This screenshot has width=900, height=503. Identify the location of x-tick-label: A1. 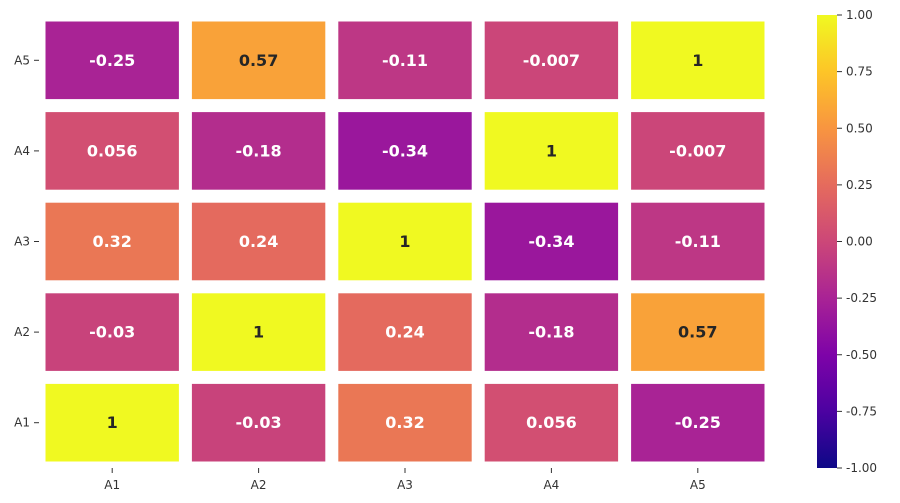
(112, 485).